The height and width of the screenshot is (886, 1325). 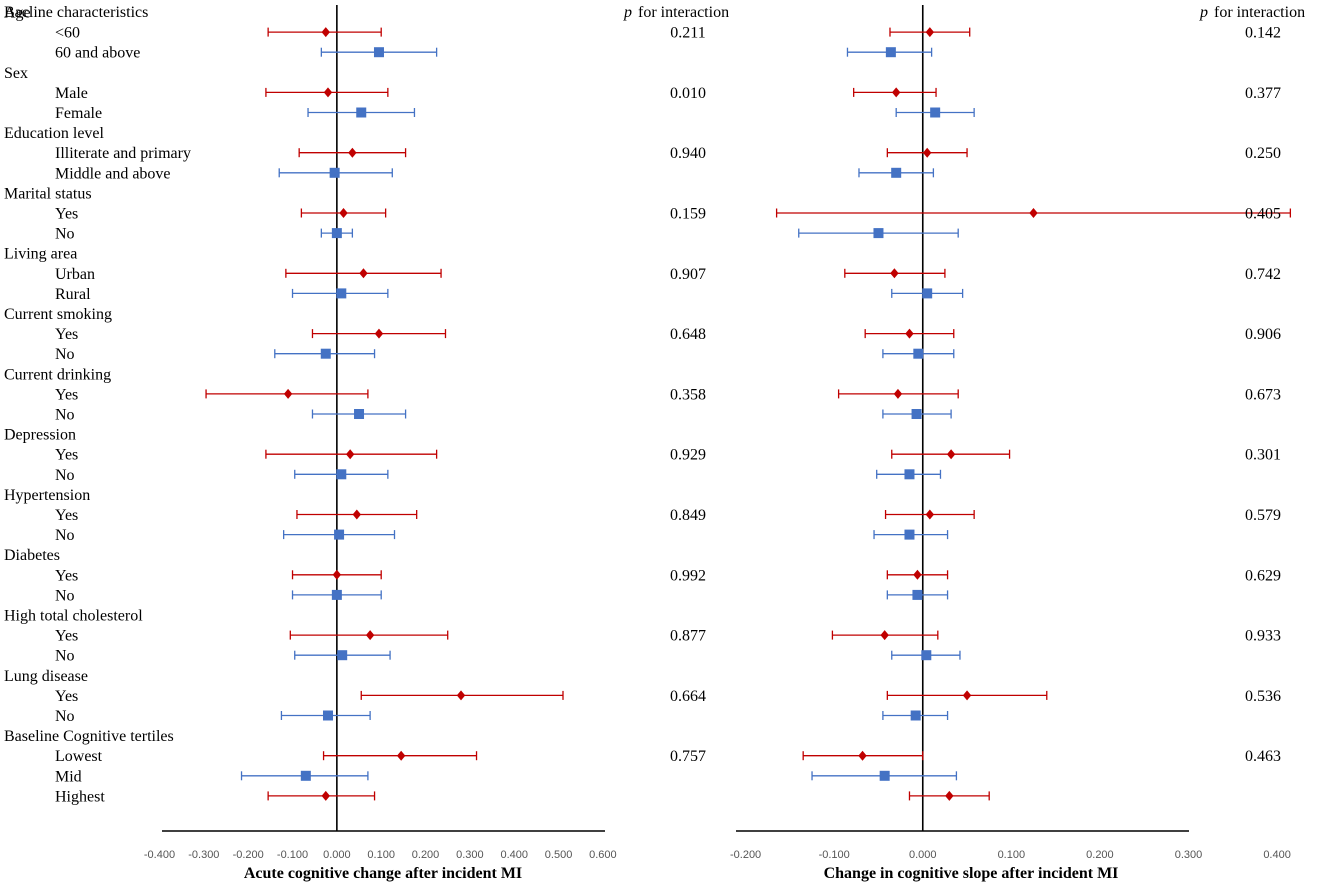 What do you see at coordinates (688, 636) in the screenshot?
I see `p-value-left: 0.877` at bounding box center [688, 636].